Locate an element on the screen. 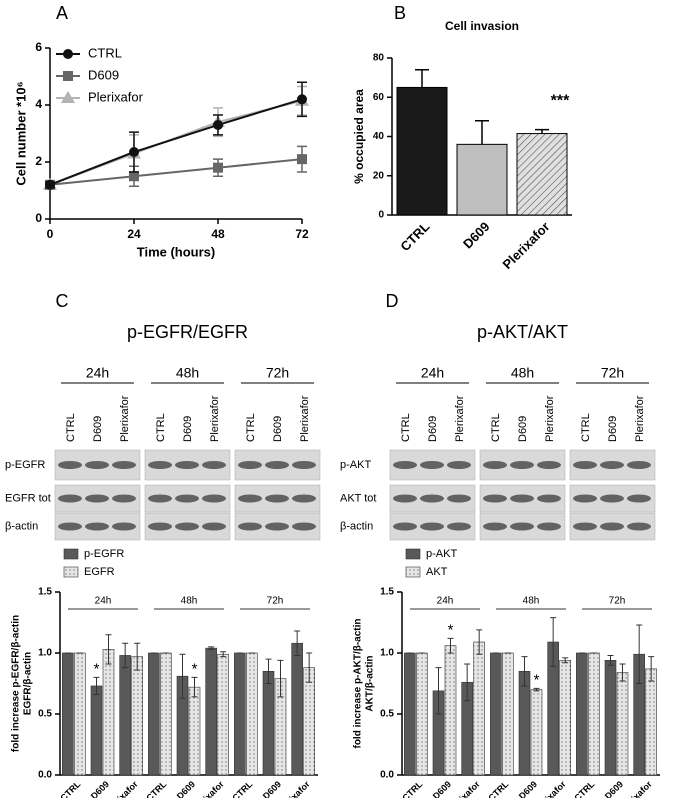 The height and width of the screenshot is (798, 677). series-line is located at coordinates (176, 142).